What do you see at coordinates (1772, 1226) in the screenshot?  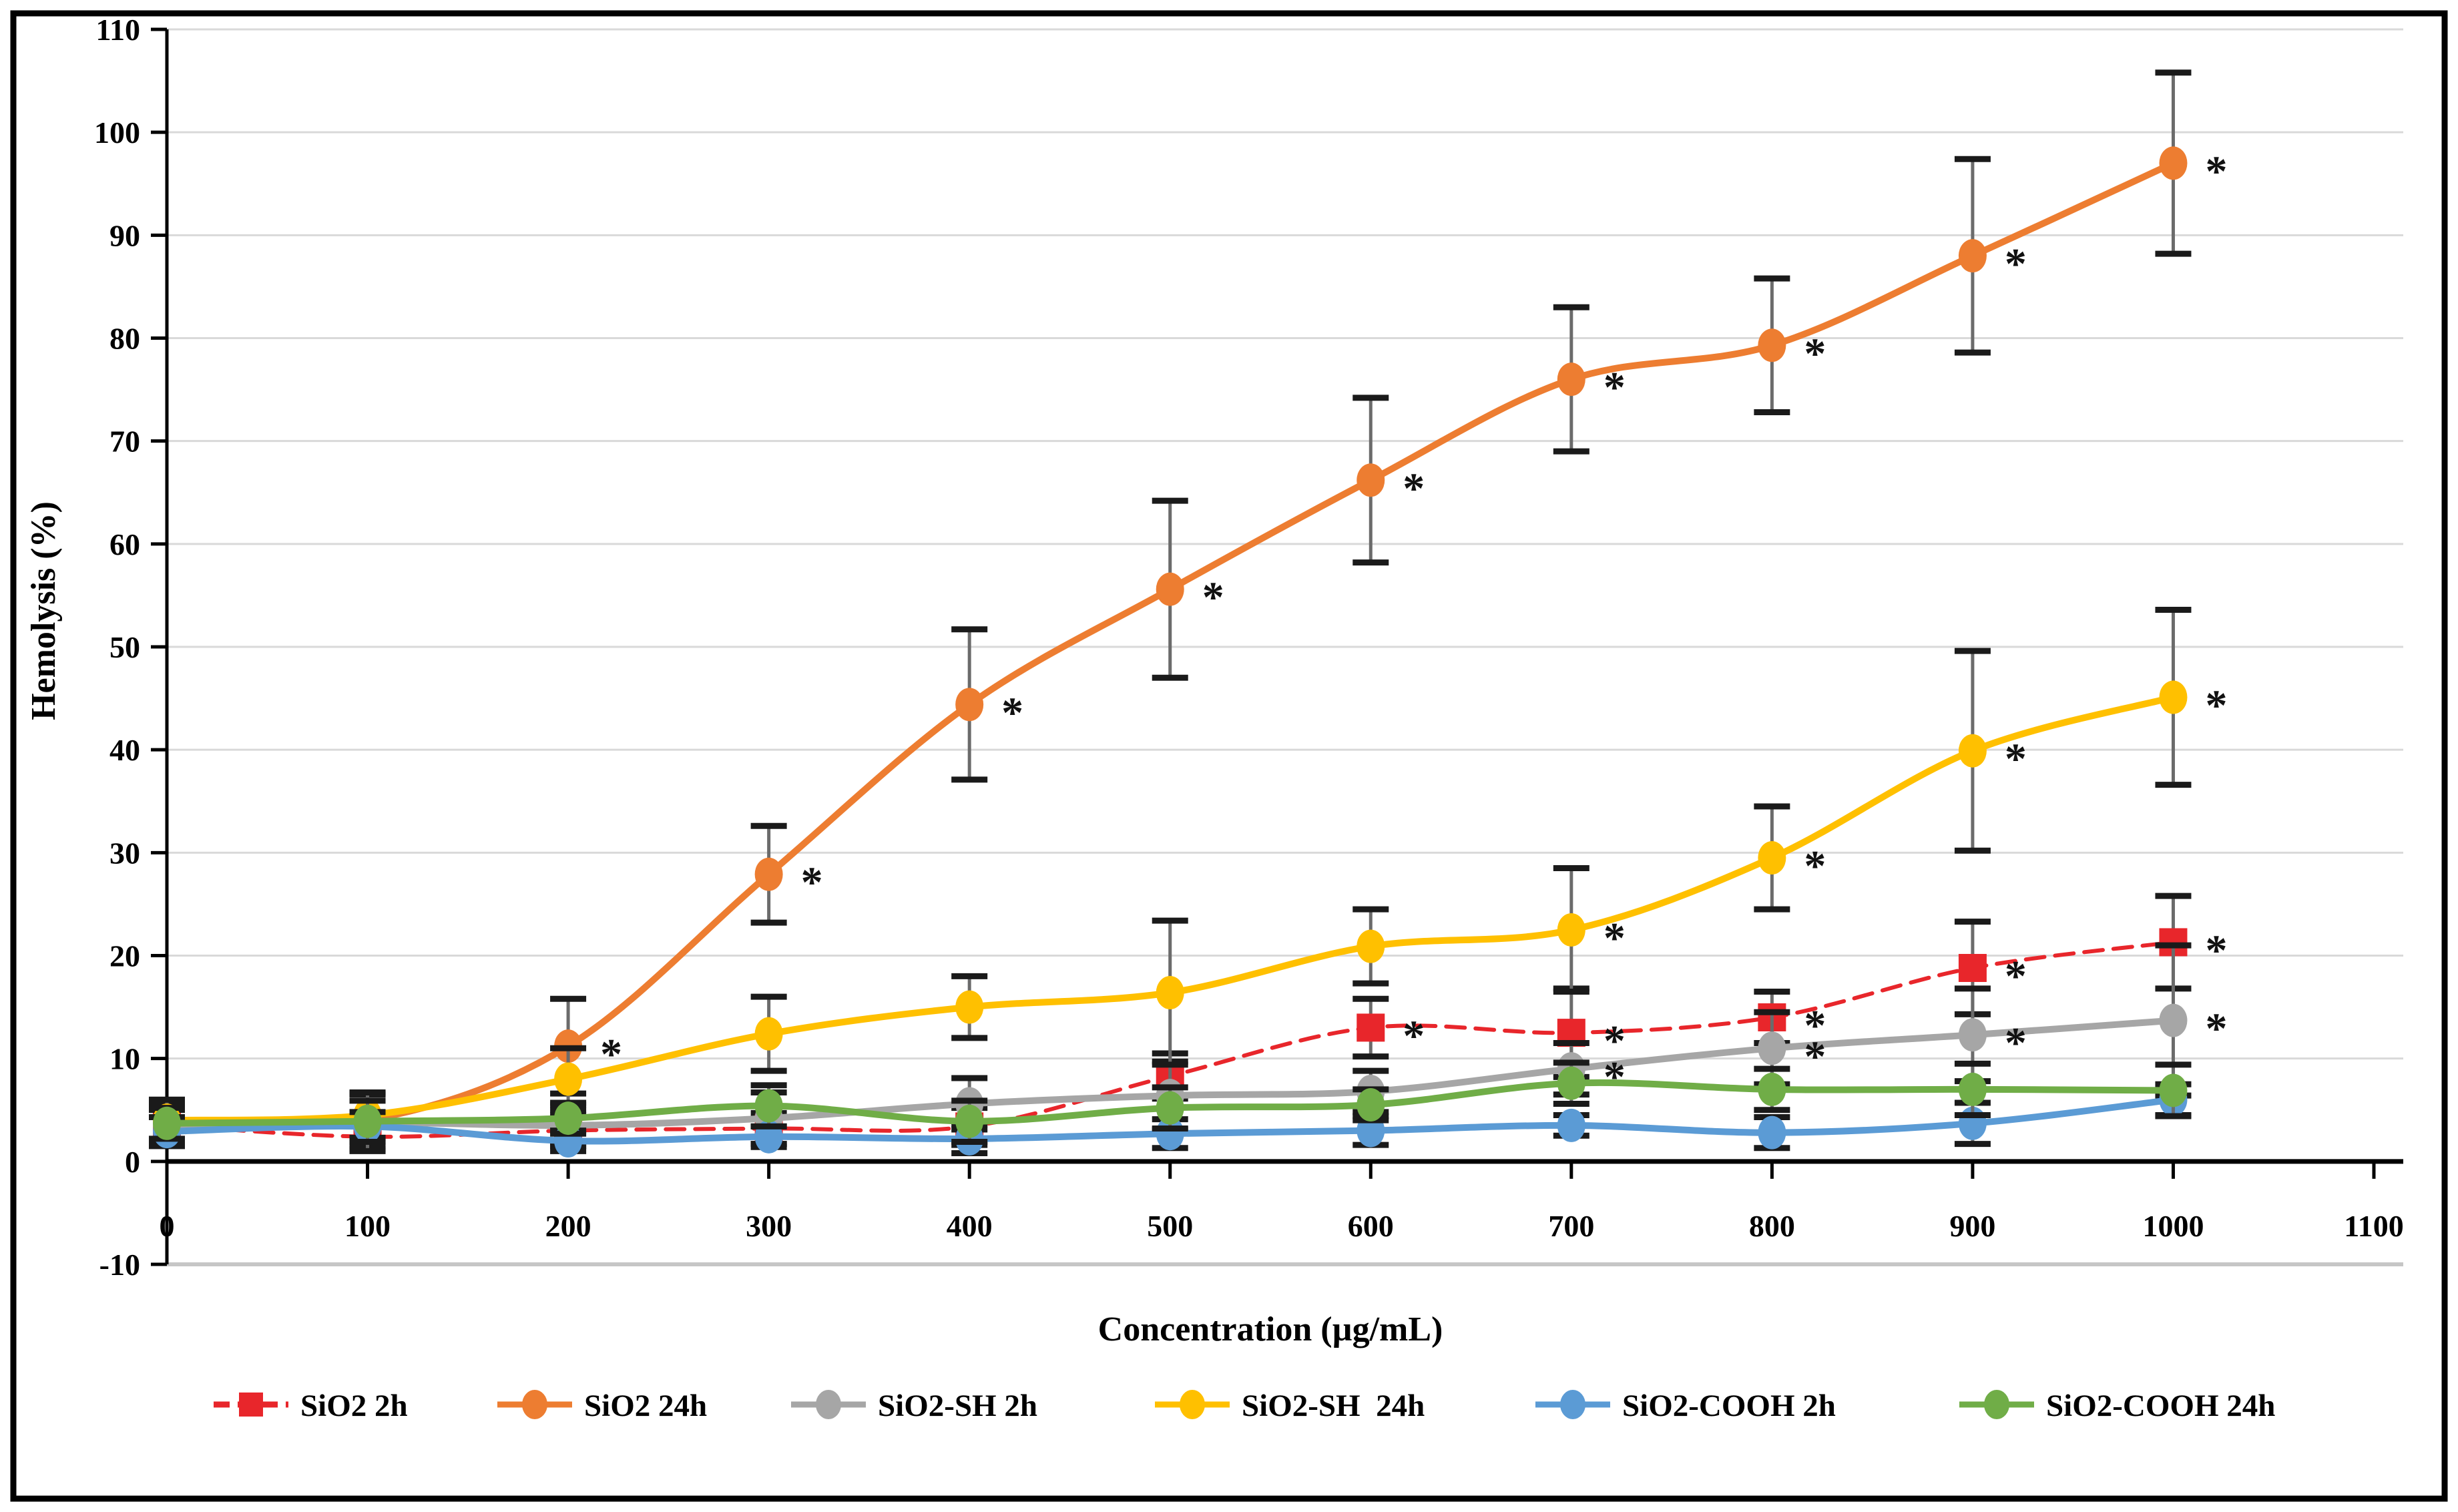 I see `x-tick-label: 800` at bounding box center [1772, 1226].